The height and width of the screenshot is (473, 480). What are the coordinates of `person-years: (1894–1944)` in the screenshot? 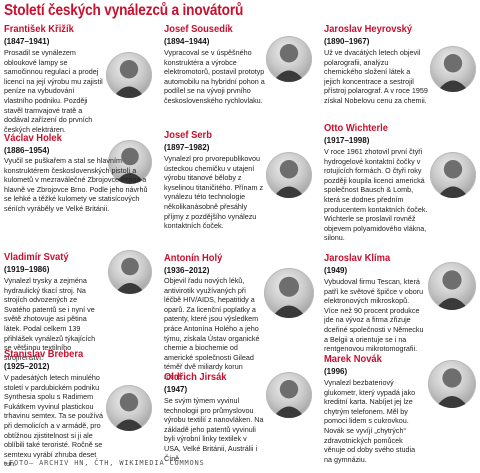 It's located at (187, 41).